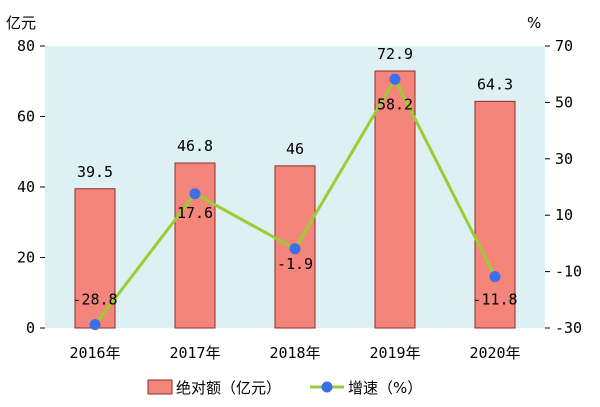  Describe the element at coordinates (295, 264) in the screenshot. I see `line-value-label: -1.9` at that location.